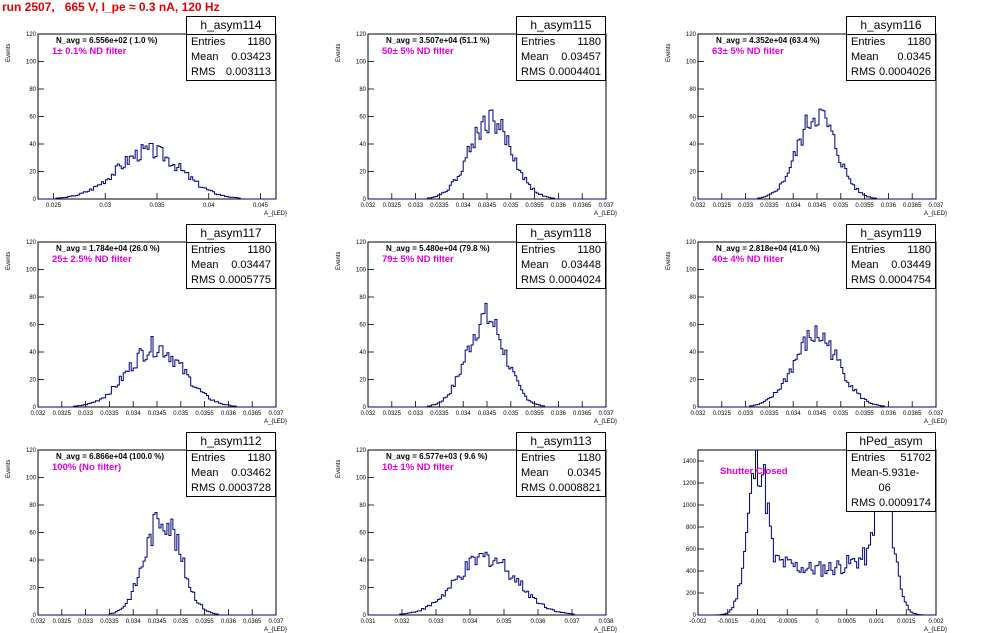 This screenshot has height=633, width=996. I want to click on stats-row: Mean -5.931e-06, so click(891, 481).